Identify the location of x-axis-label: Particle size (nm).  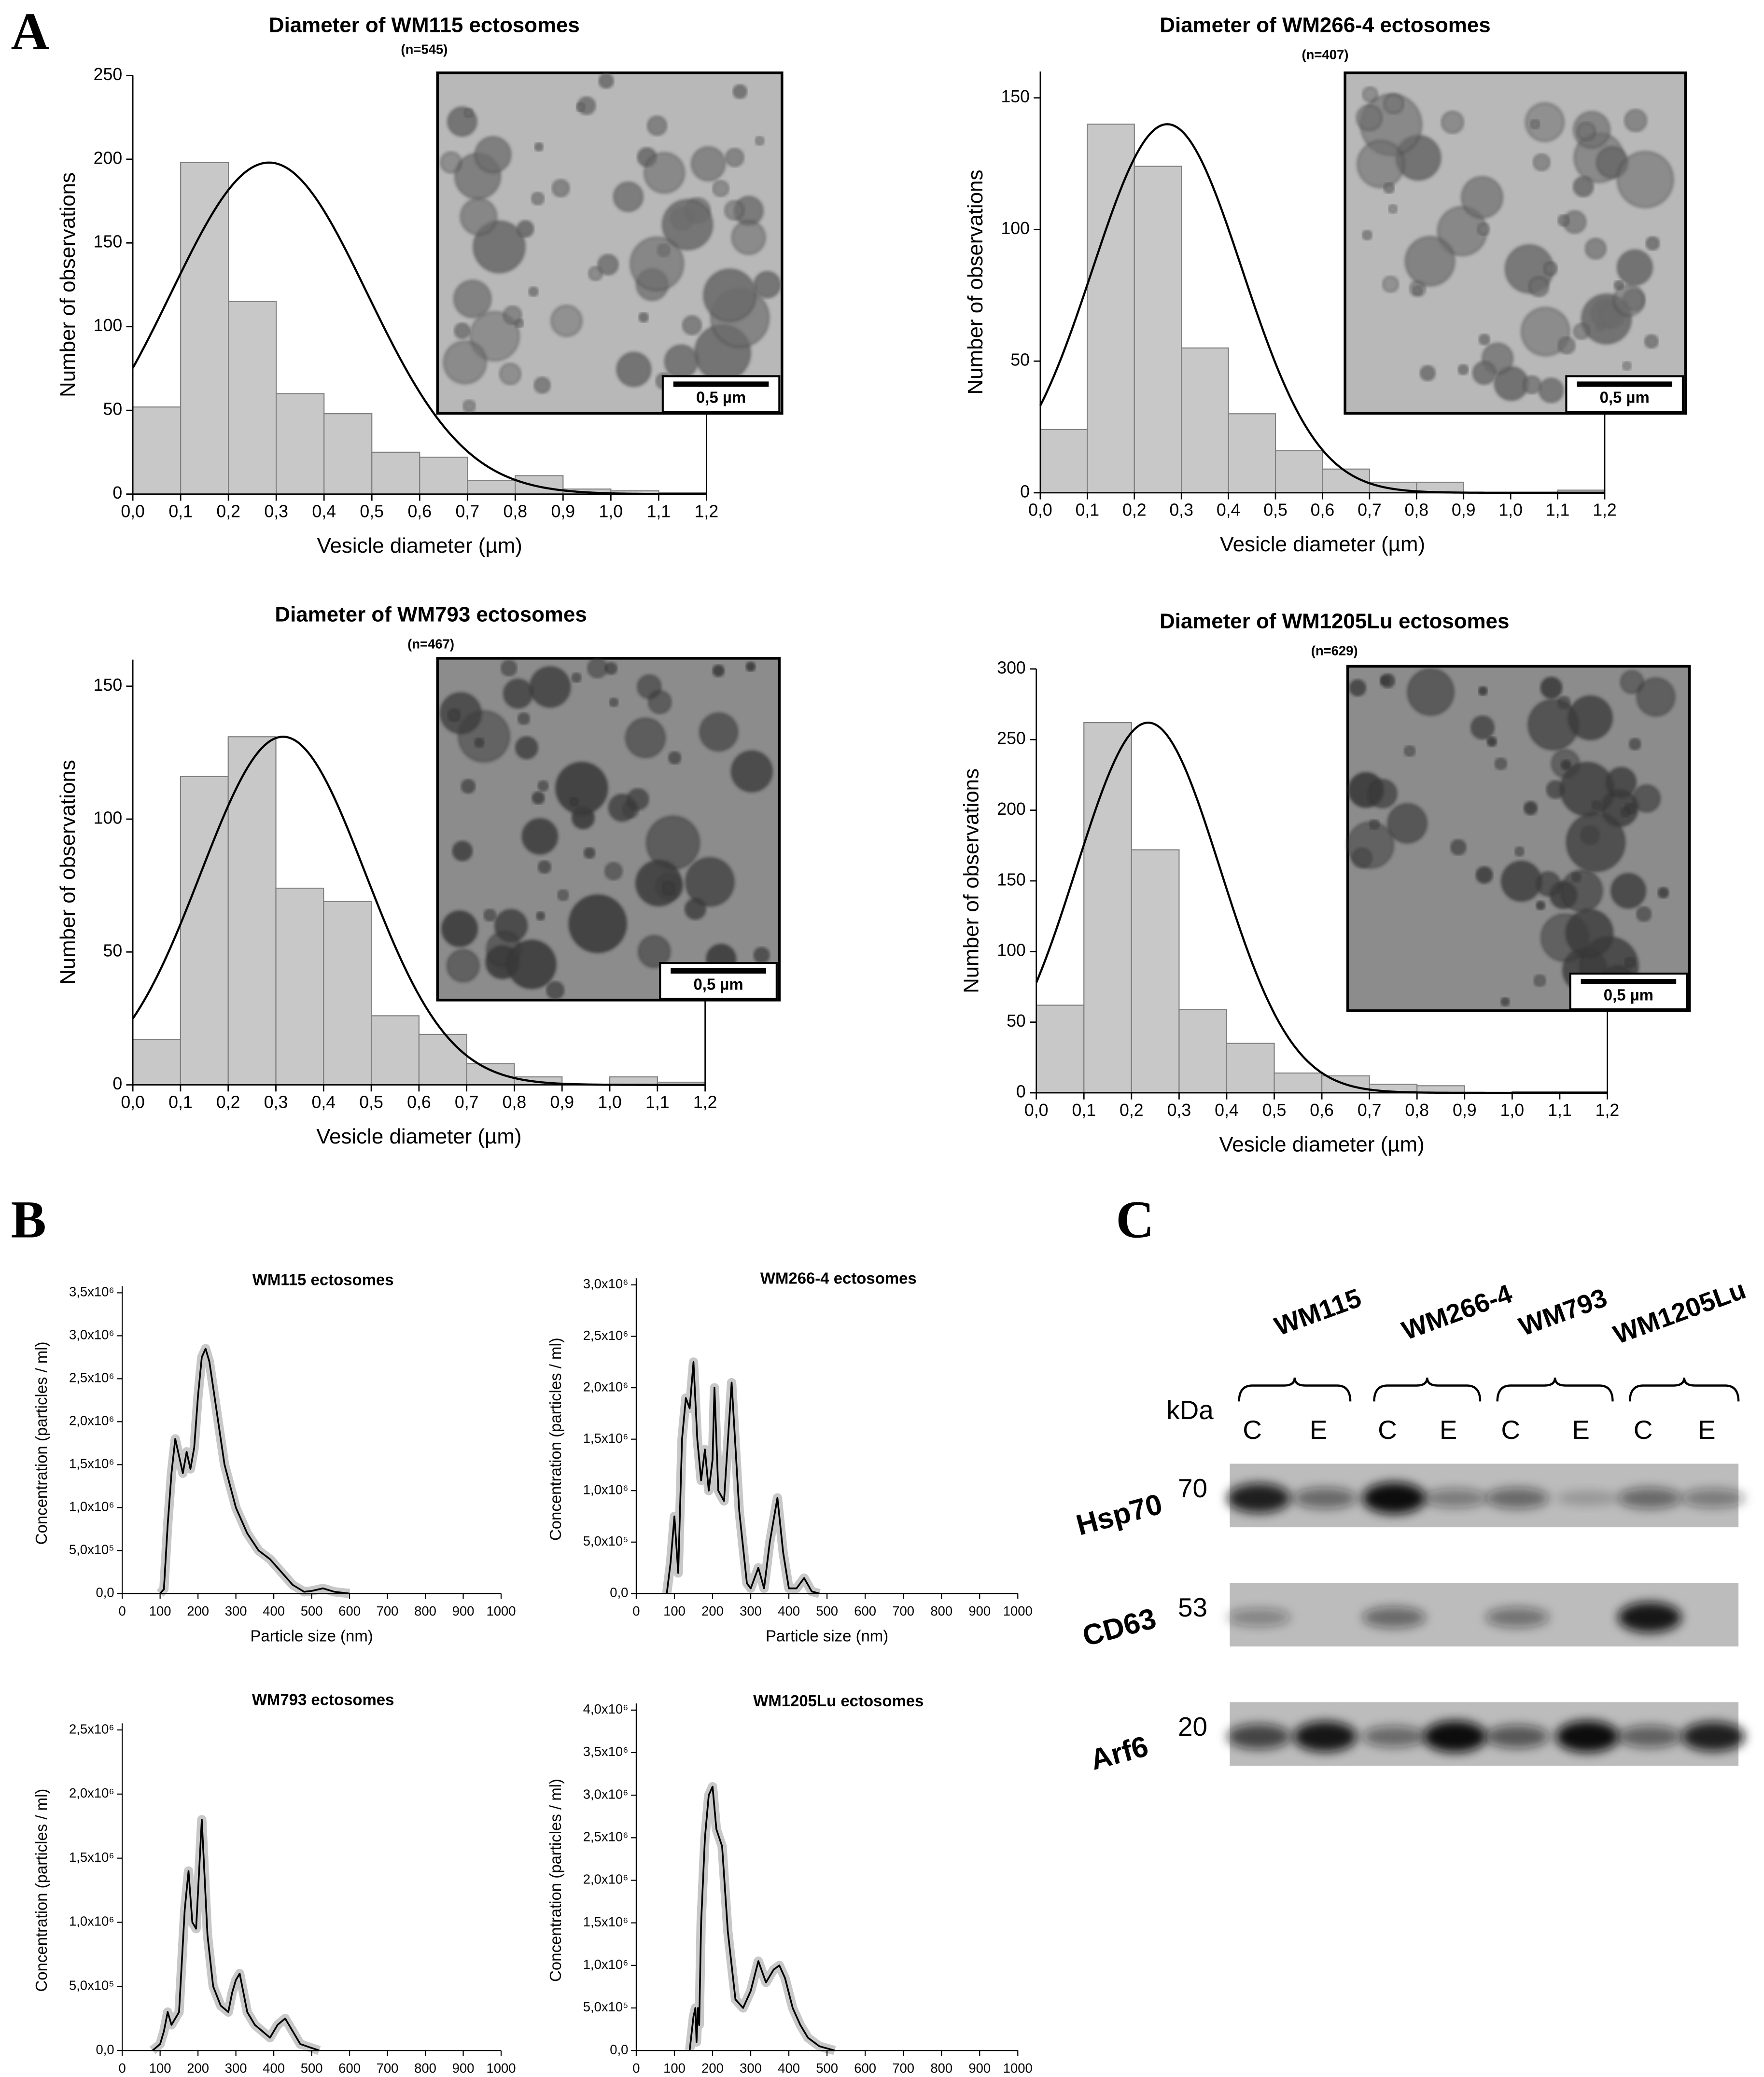
(827, 1636).